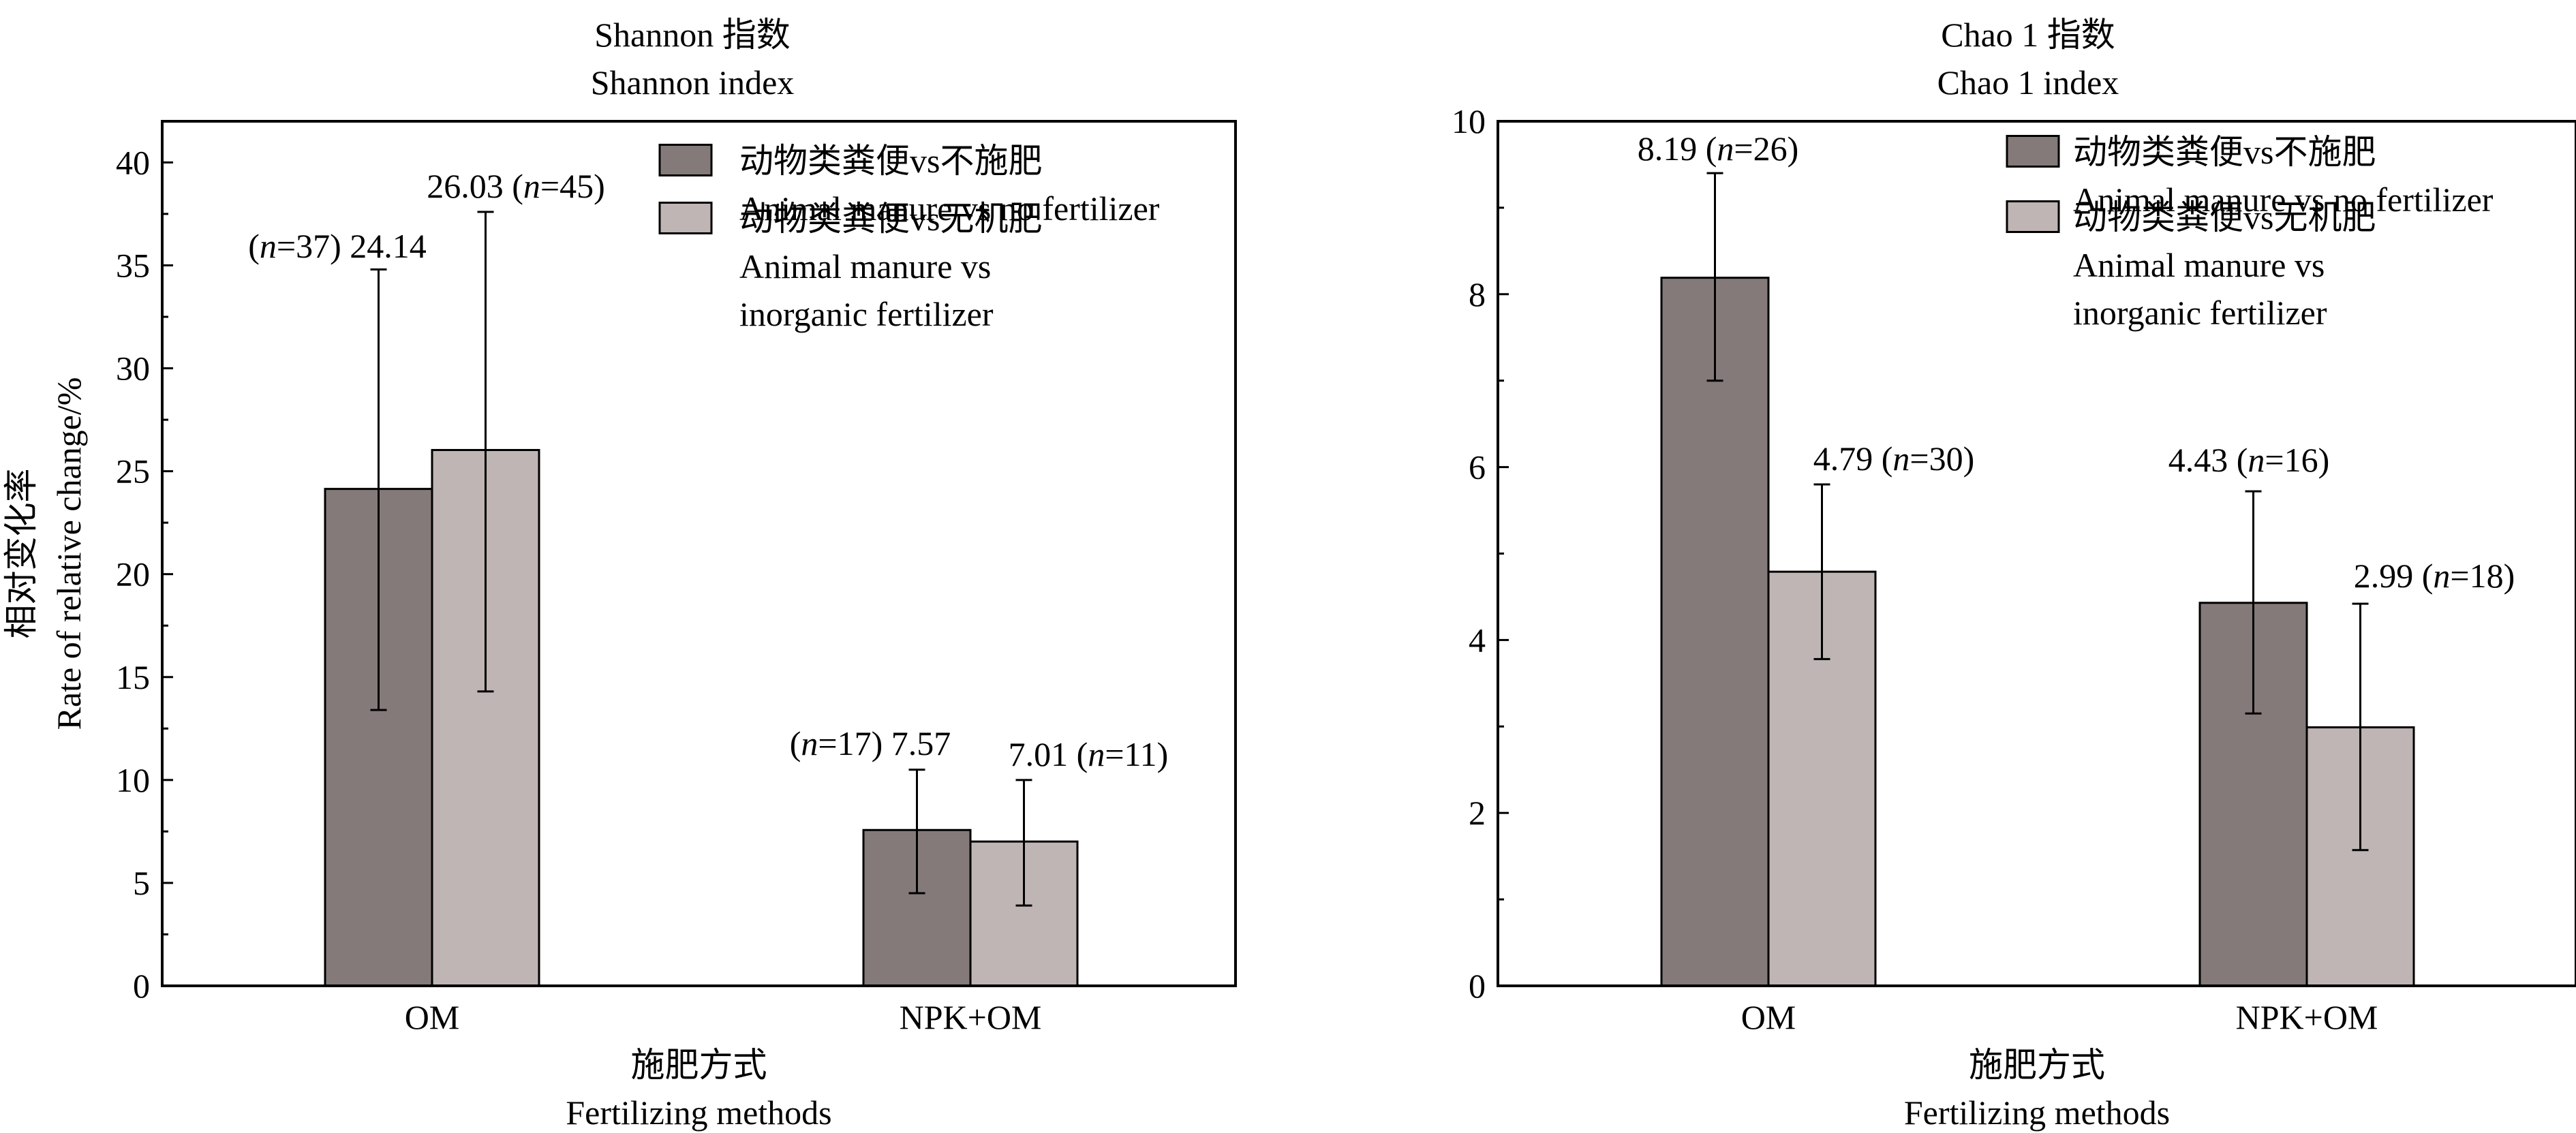 Image resolution: width=2576 pixels, height=1133 pixels. I want to click on data-label: 26.03 (n=45), so click(516, 186).